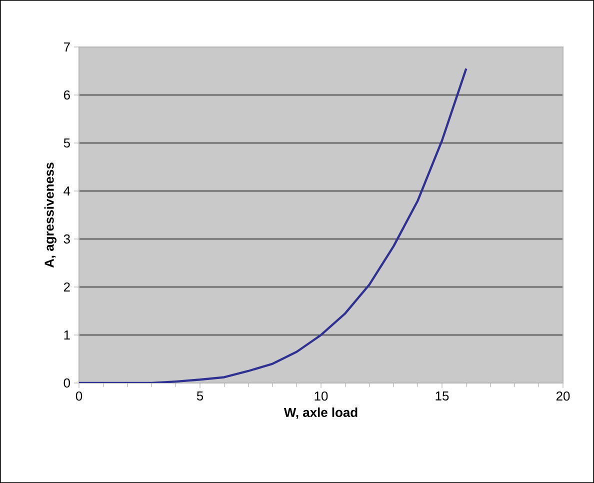 The width and height of the screenshot is (594, 483). Describe the element at coordinates (67, 287) in the screenshot. I see `y-tick-label: 2` at that location.